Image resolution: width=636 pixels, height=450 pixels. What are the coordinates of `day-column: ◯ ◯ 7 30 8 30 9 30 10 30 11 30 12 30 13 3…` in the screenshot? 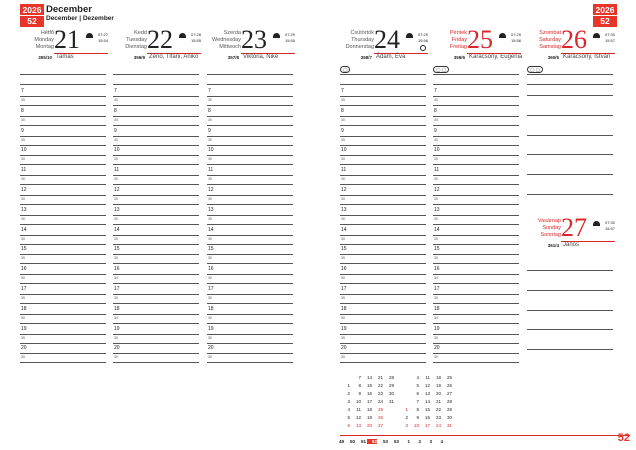 It's located at (476, 225).